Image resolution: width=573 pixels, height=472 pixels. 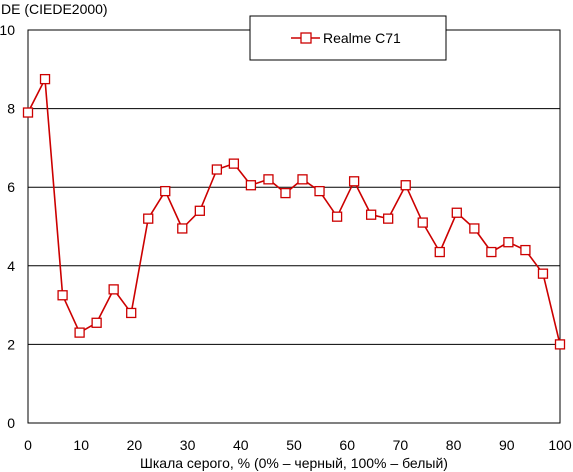 What do you see at coordinates (11, 423) in the screenshot?
I see `y-tick-label: 0` at bounding box center [11, 423].